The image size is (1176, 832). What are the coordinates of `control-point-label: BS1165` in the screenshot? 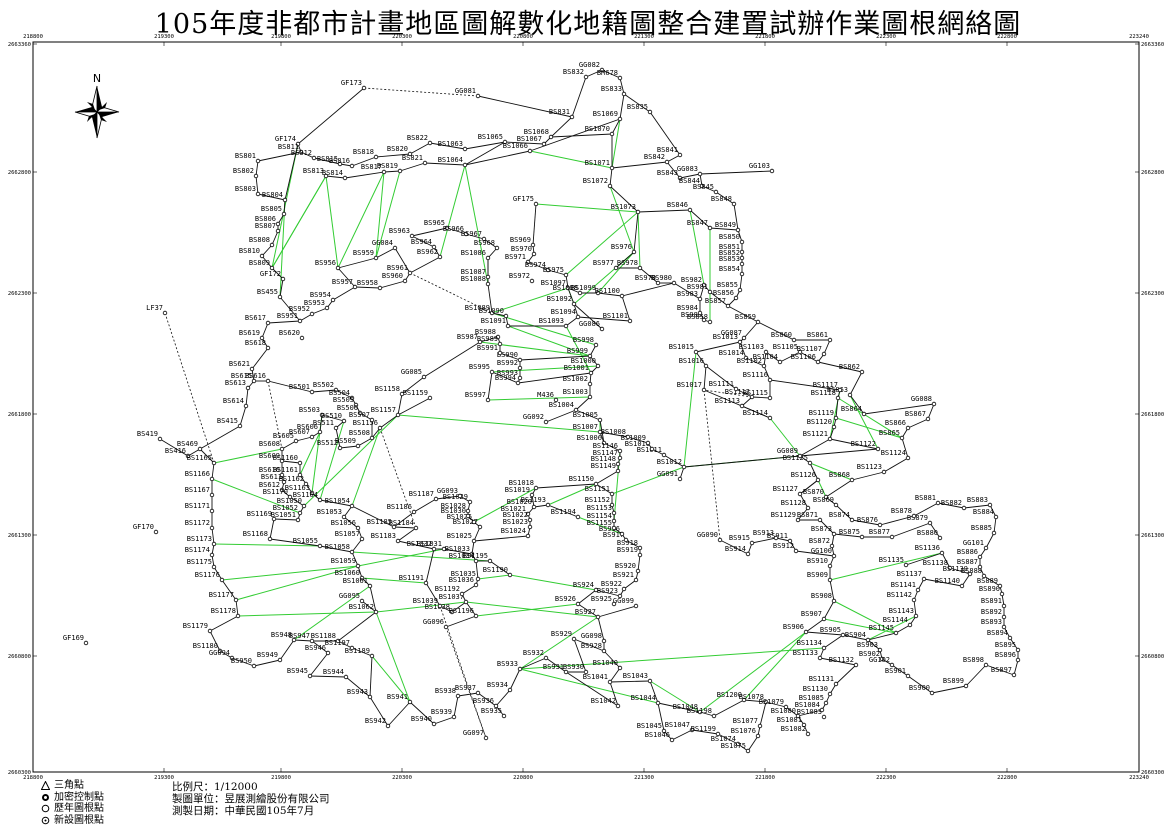 It's located at (199, 458).